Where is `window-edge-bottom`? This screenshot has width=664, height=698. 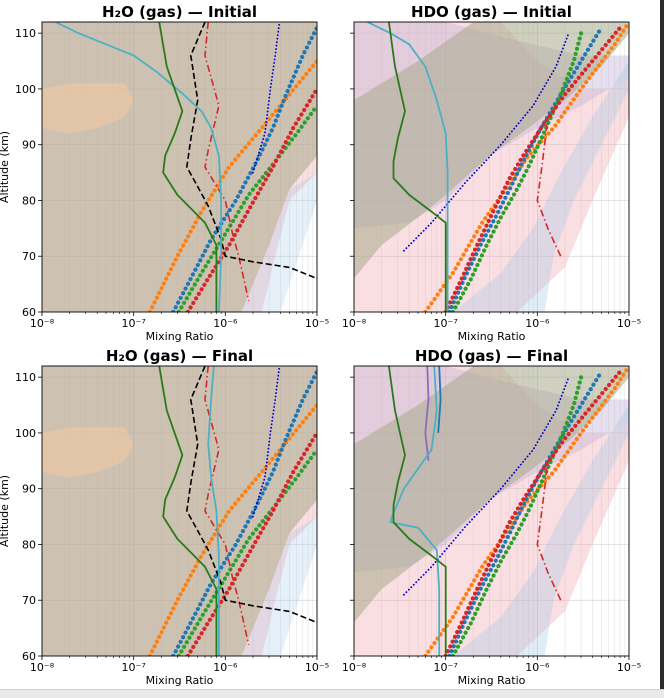 window-edge-bottom is located at coordinates (332, 693).